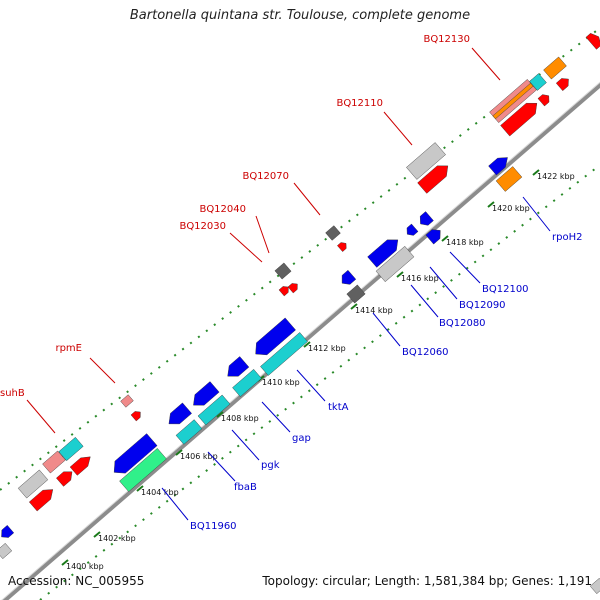 This screenshot has height=600, width=600. I want to click on tick-label: 1412 kbp, so click(327, 348).